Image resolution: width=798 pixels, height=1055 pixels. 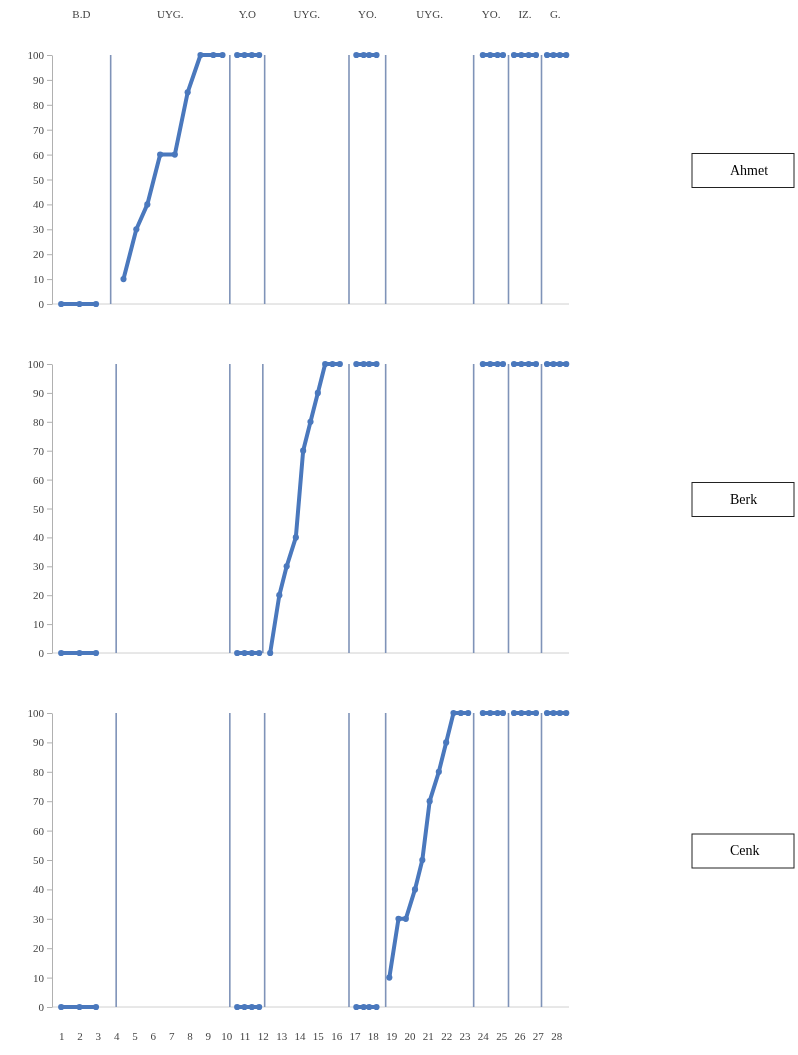 I want to click on x-tick-label: 28, so click(x=557, y=1035).